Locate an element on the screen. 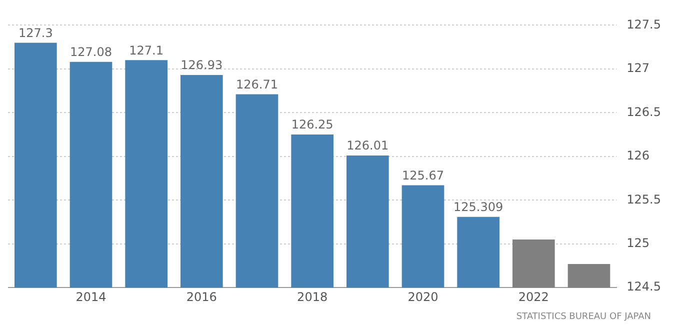 The width and height of the screenshot is (679, 334). x-tick-label: 2014 is located at coordinates (91, 297).